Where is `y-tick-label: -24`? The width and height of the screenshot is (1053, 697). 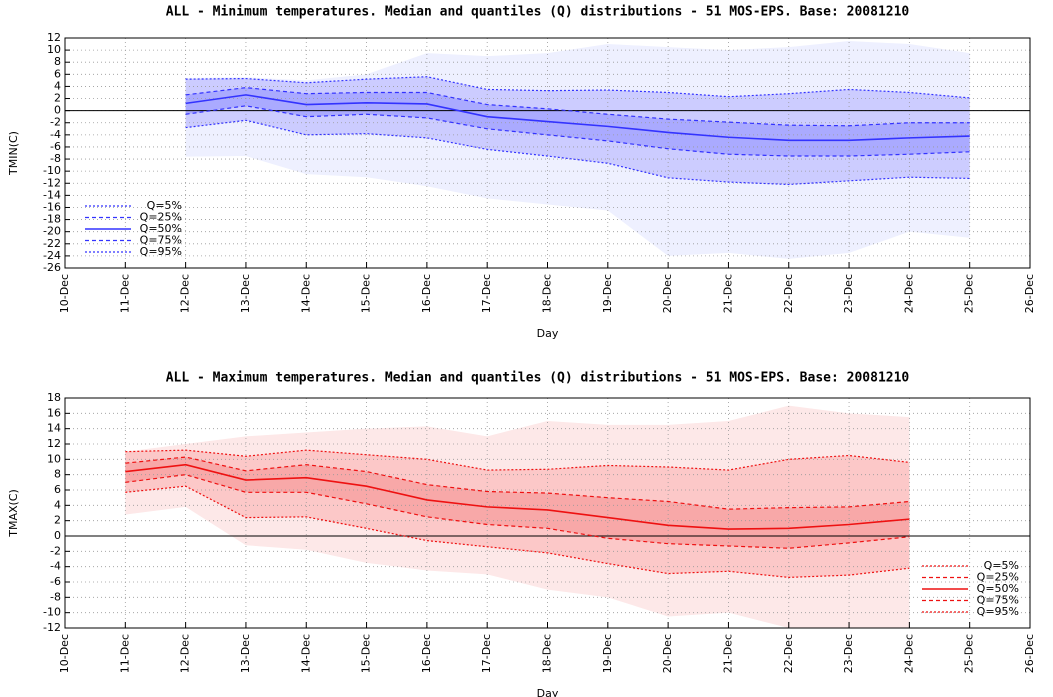
y-tick-label: -24 is located at coordinates (52, 255).